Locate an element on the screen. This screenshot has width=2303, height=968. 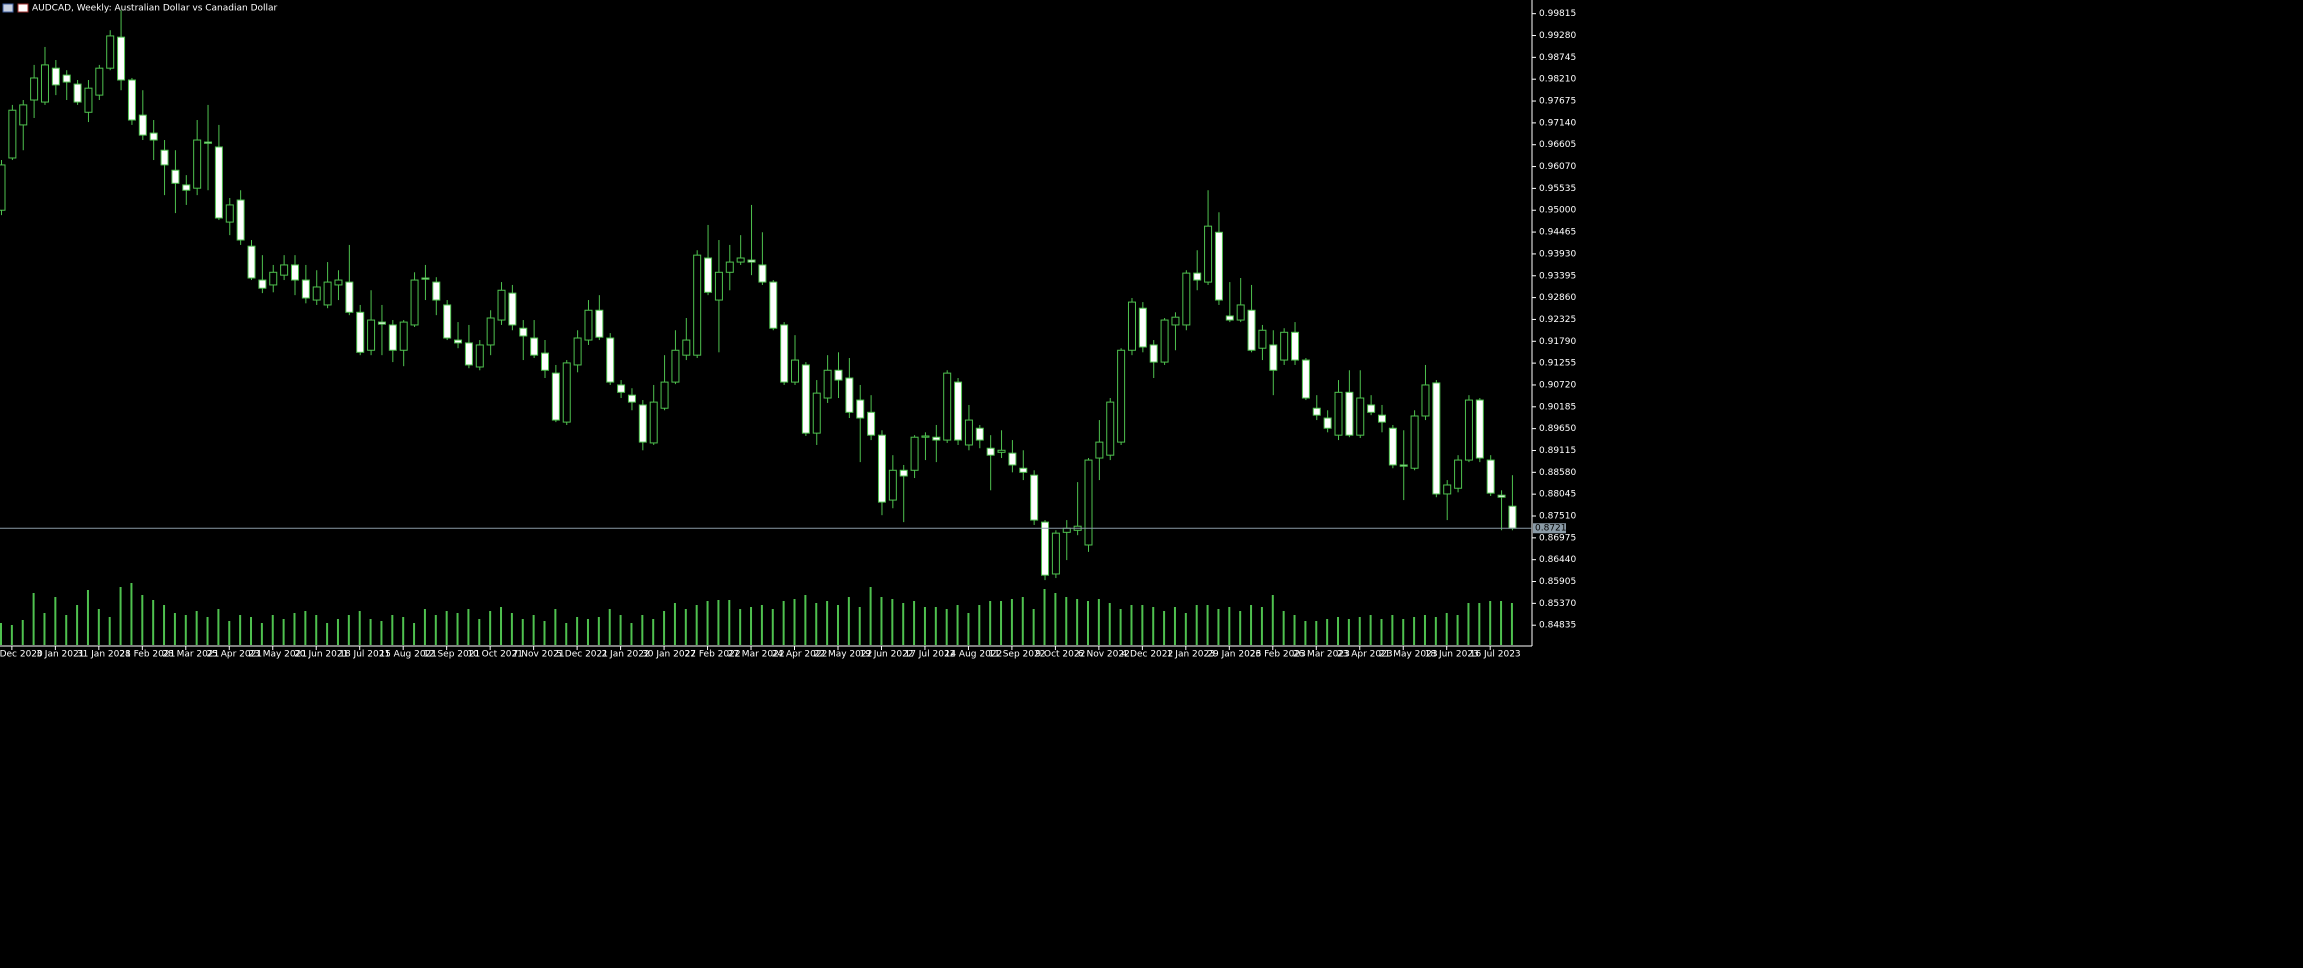
x-tick-label: 31 Jan 2021 is located at coordinates (104, 655).